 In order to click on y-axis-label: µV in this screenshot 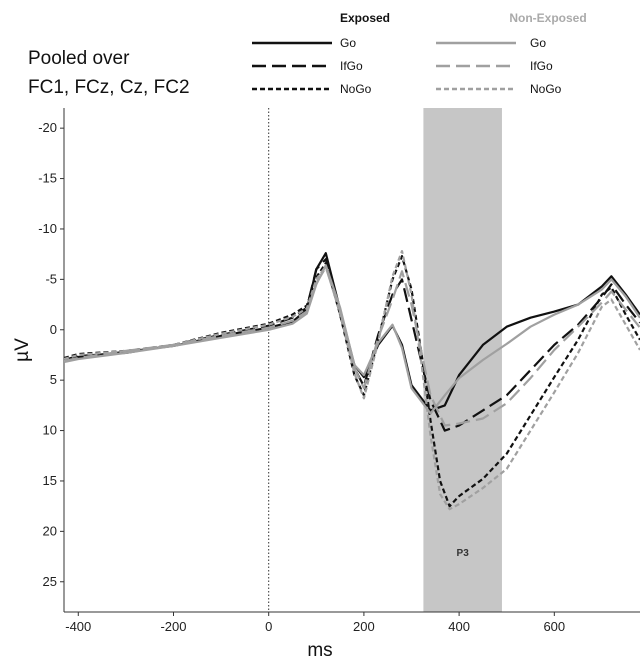, I will do `click(22, 350)`.